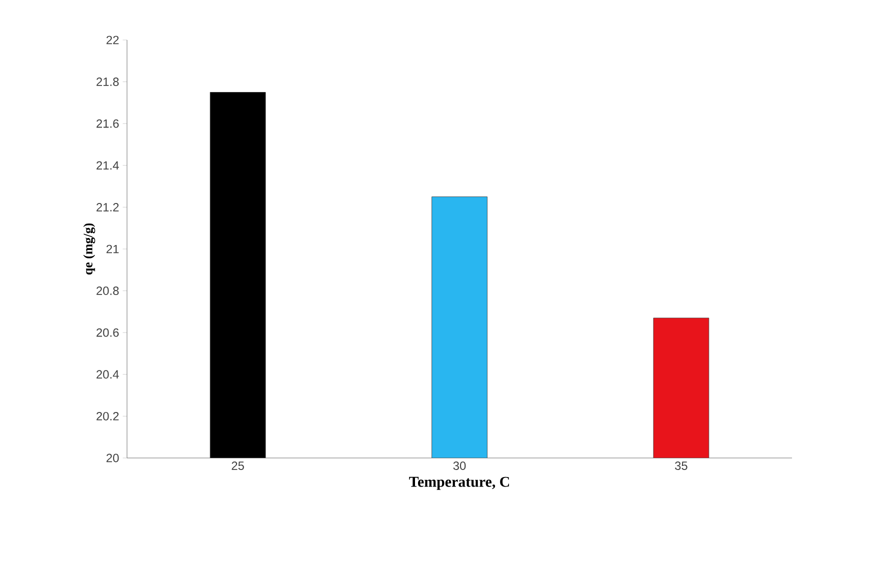  I want to click on y-tick-label: 21, so click(112, 249).